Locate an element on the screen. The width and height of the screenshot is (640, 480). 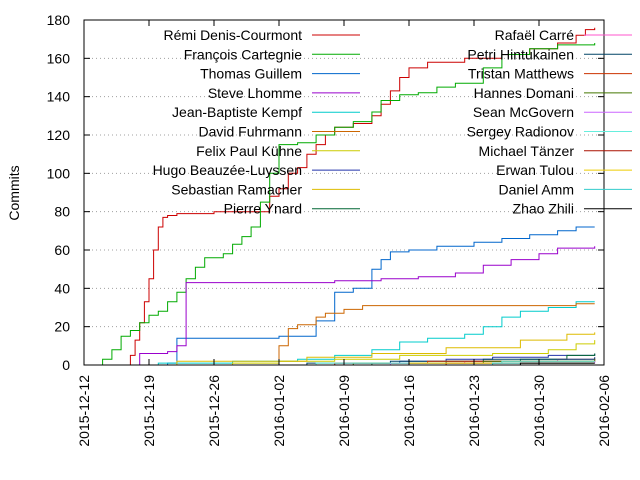
legend-label: Petri Hintukainen is located at coordinates (520, 54).